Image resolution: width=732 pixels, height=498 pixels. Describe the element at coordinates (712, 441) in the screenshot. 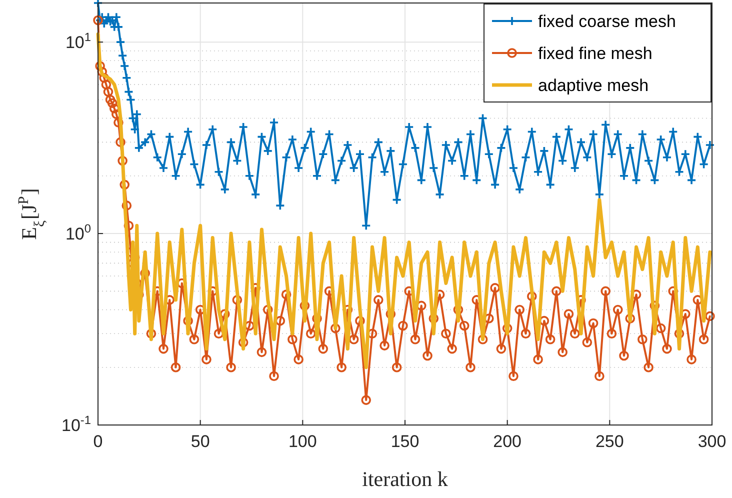

I see `x-tick-label: 300` at that location.